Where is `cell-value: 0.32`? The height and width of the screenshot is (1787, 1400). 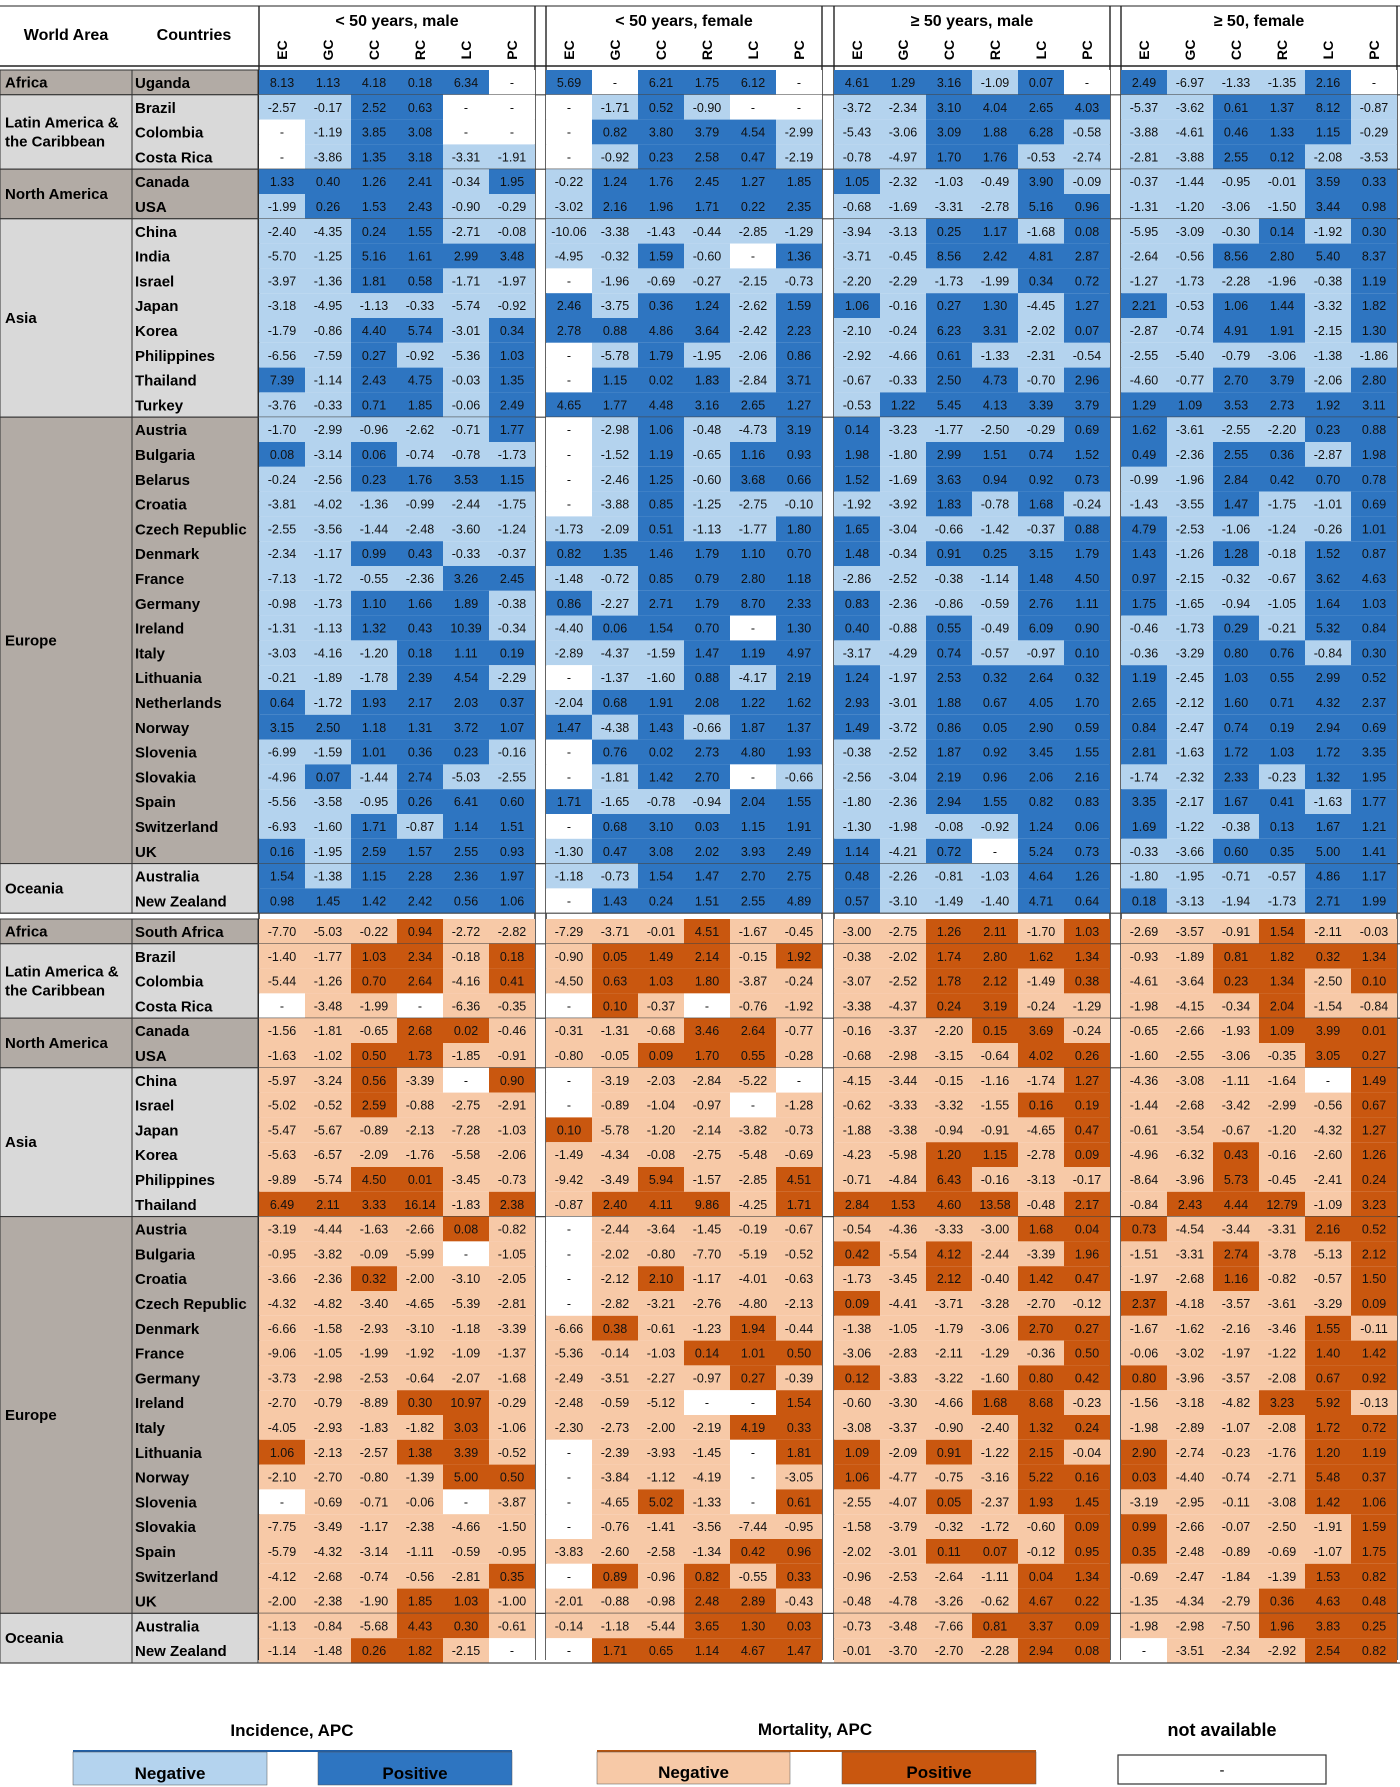 cell-value: 0.32 is located at coordinates (995, 678).